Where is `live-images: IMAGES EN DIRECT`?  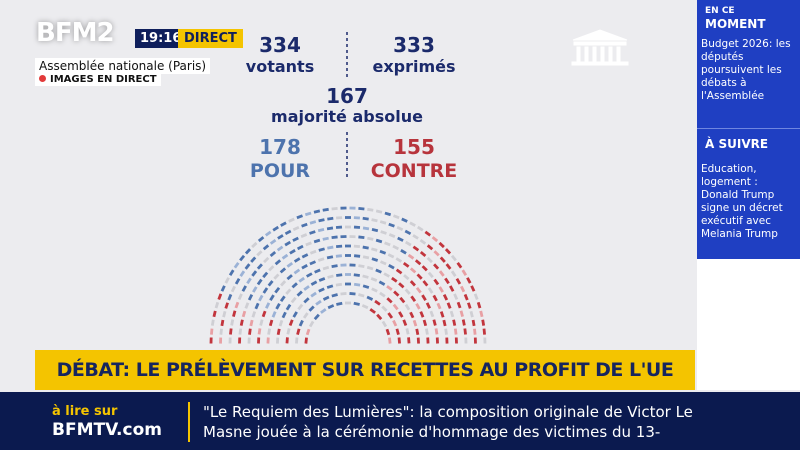
live-images: IMAGES EN DIRECT is located at coordinates (98, 79).